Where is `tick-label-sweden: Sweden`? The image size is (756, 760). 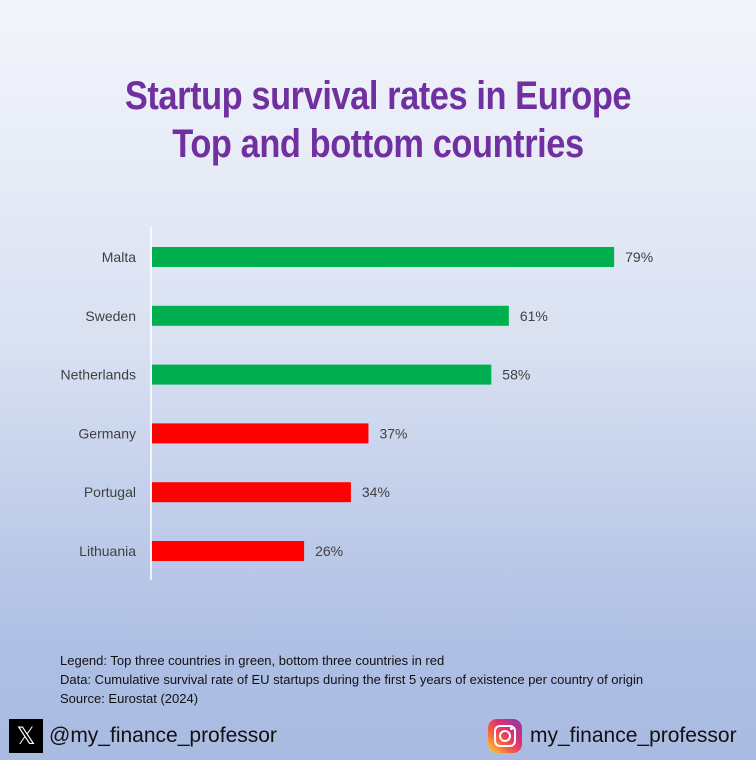 tick-label-sweden: Sweden is located at coordinates (110, 316).